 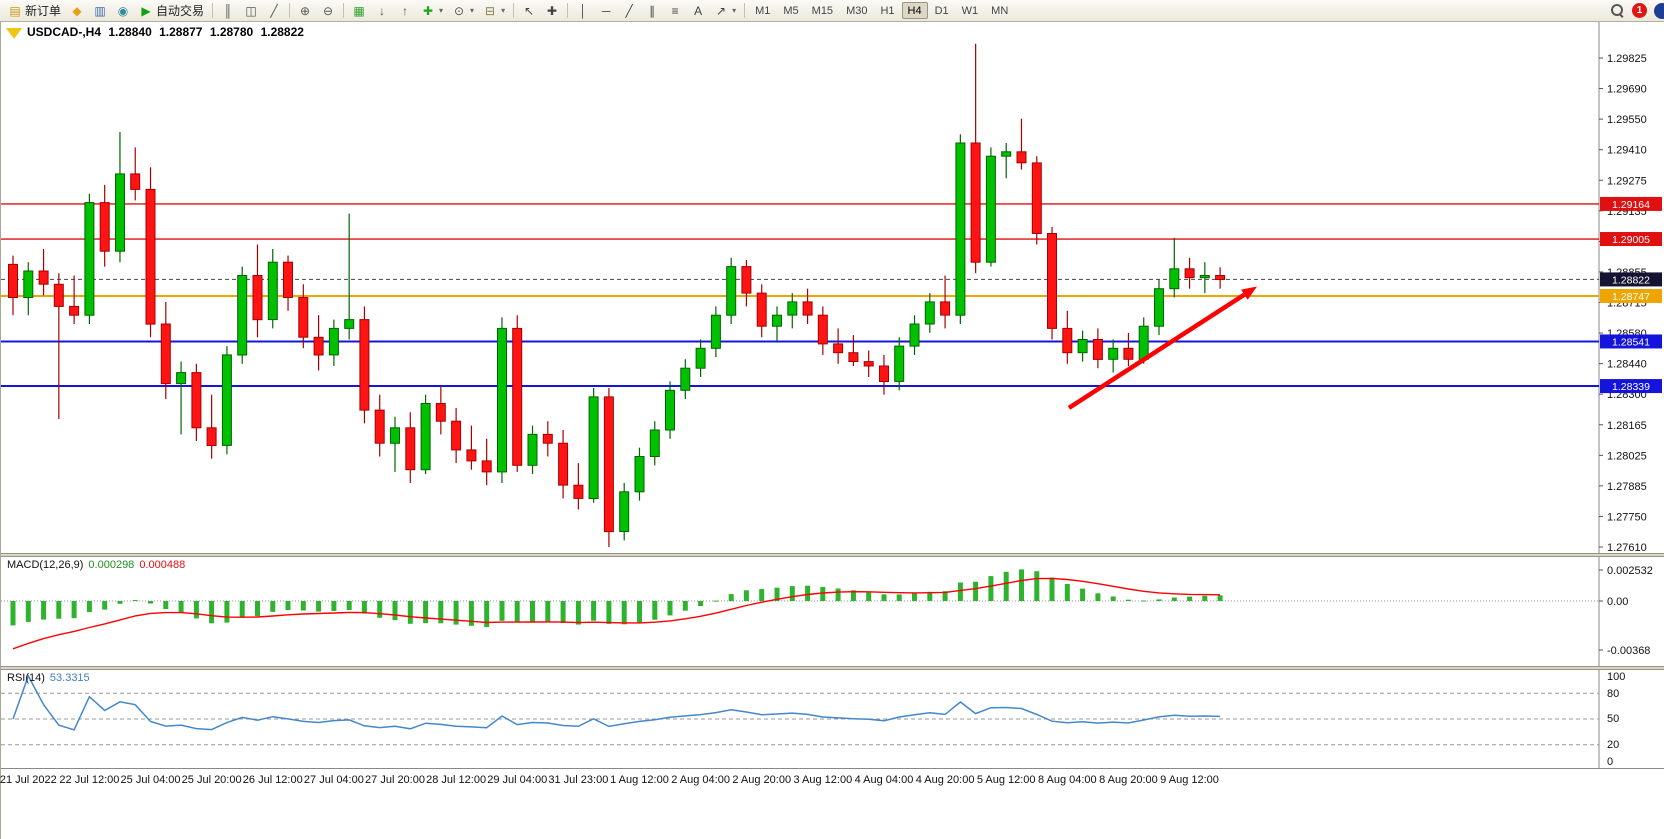 I want to click on bar-chart-icon-button: ║, so click(x=228, y=11).